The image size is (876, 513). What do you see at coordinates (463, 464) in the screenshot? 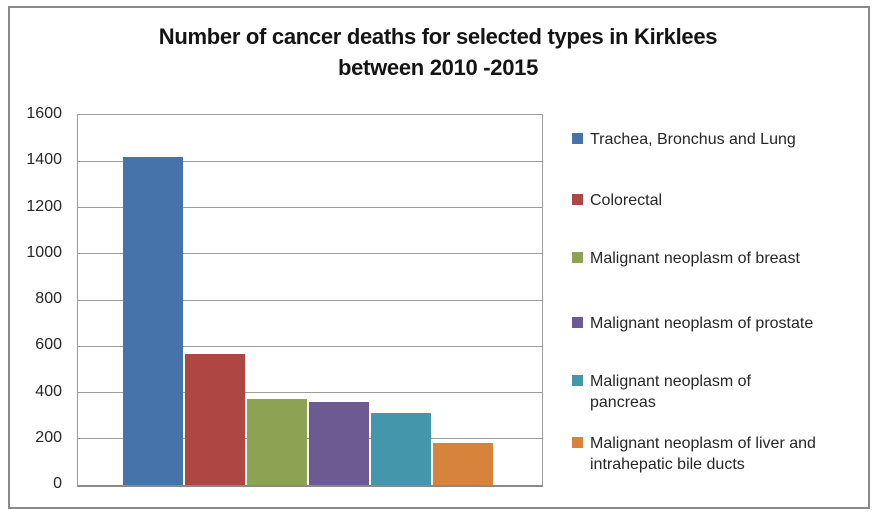
I see `bar-malignant-neoplasm-of-liver-and-intrahepatic-bile-ducts` at bounding box center [463, 464].